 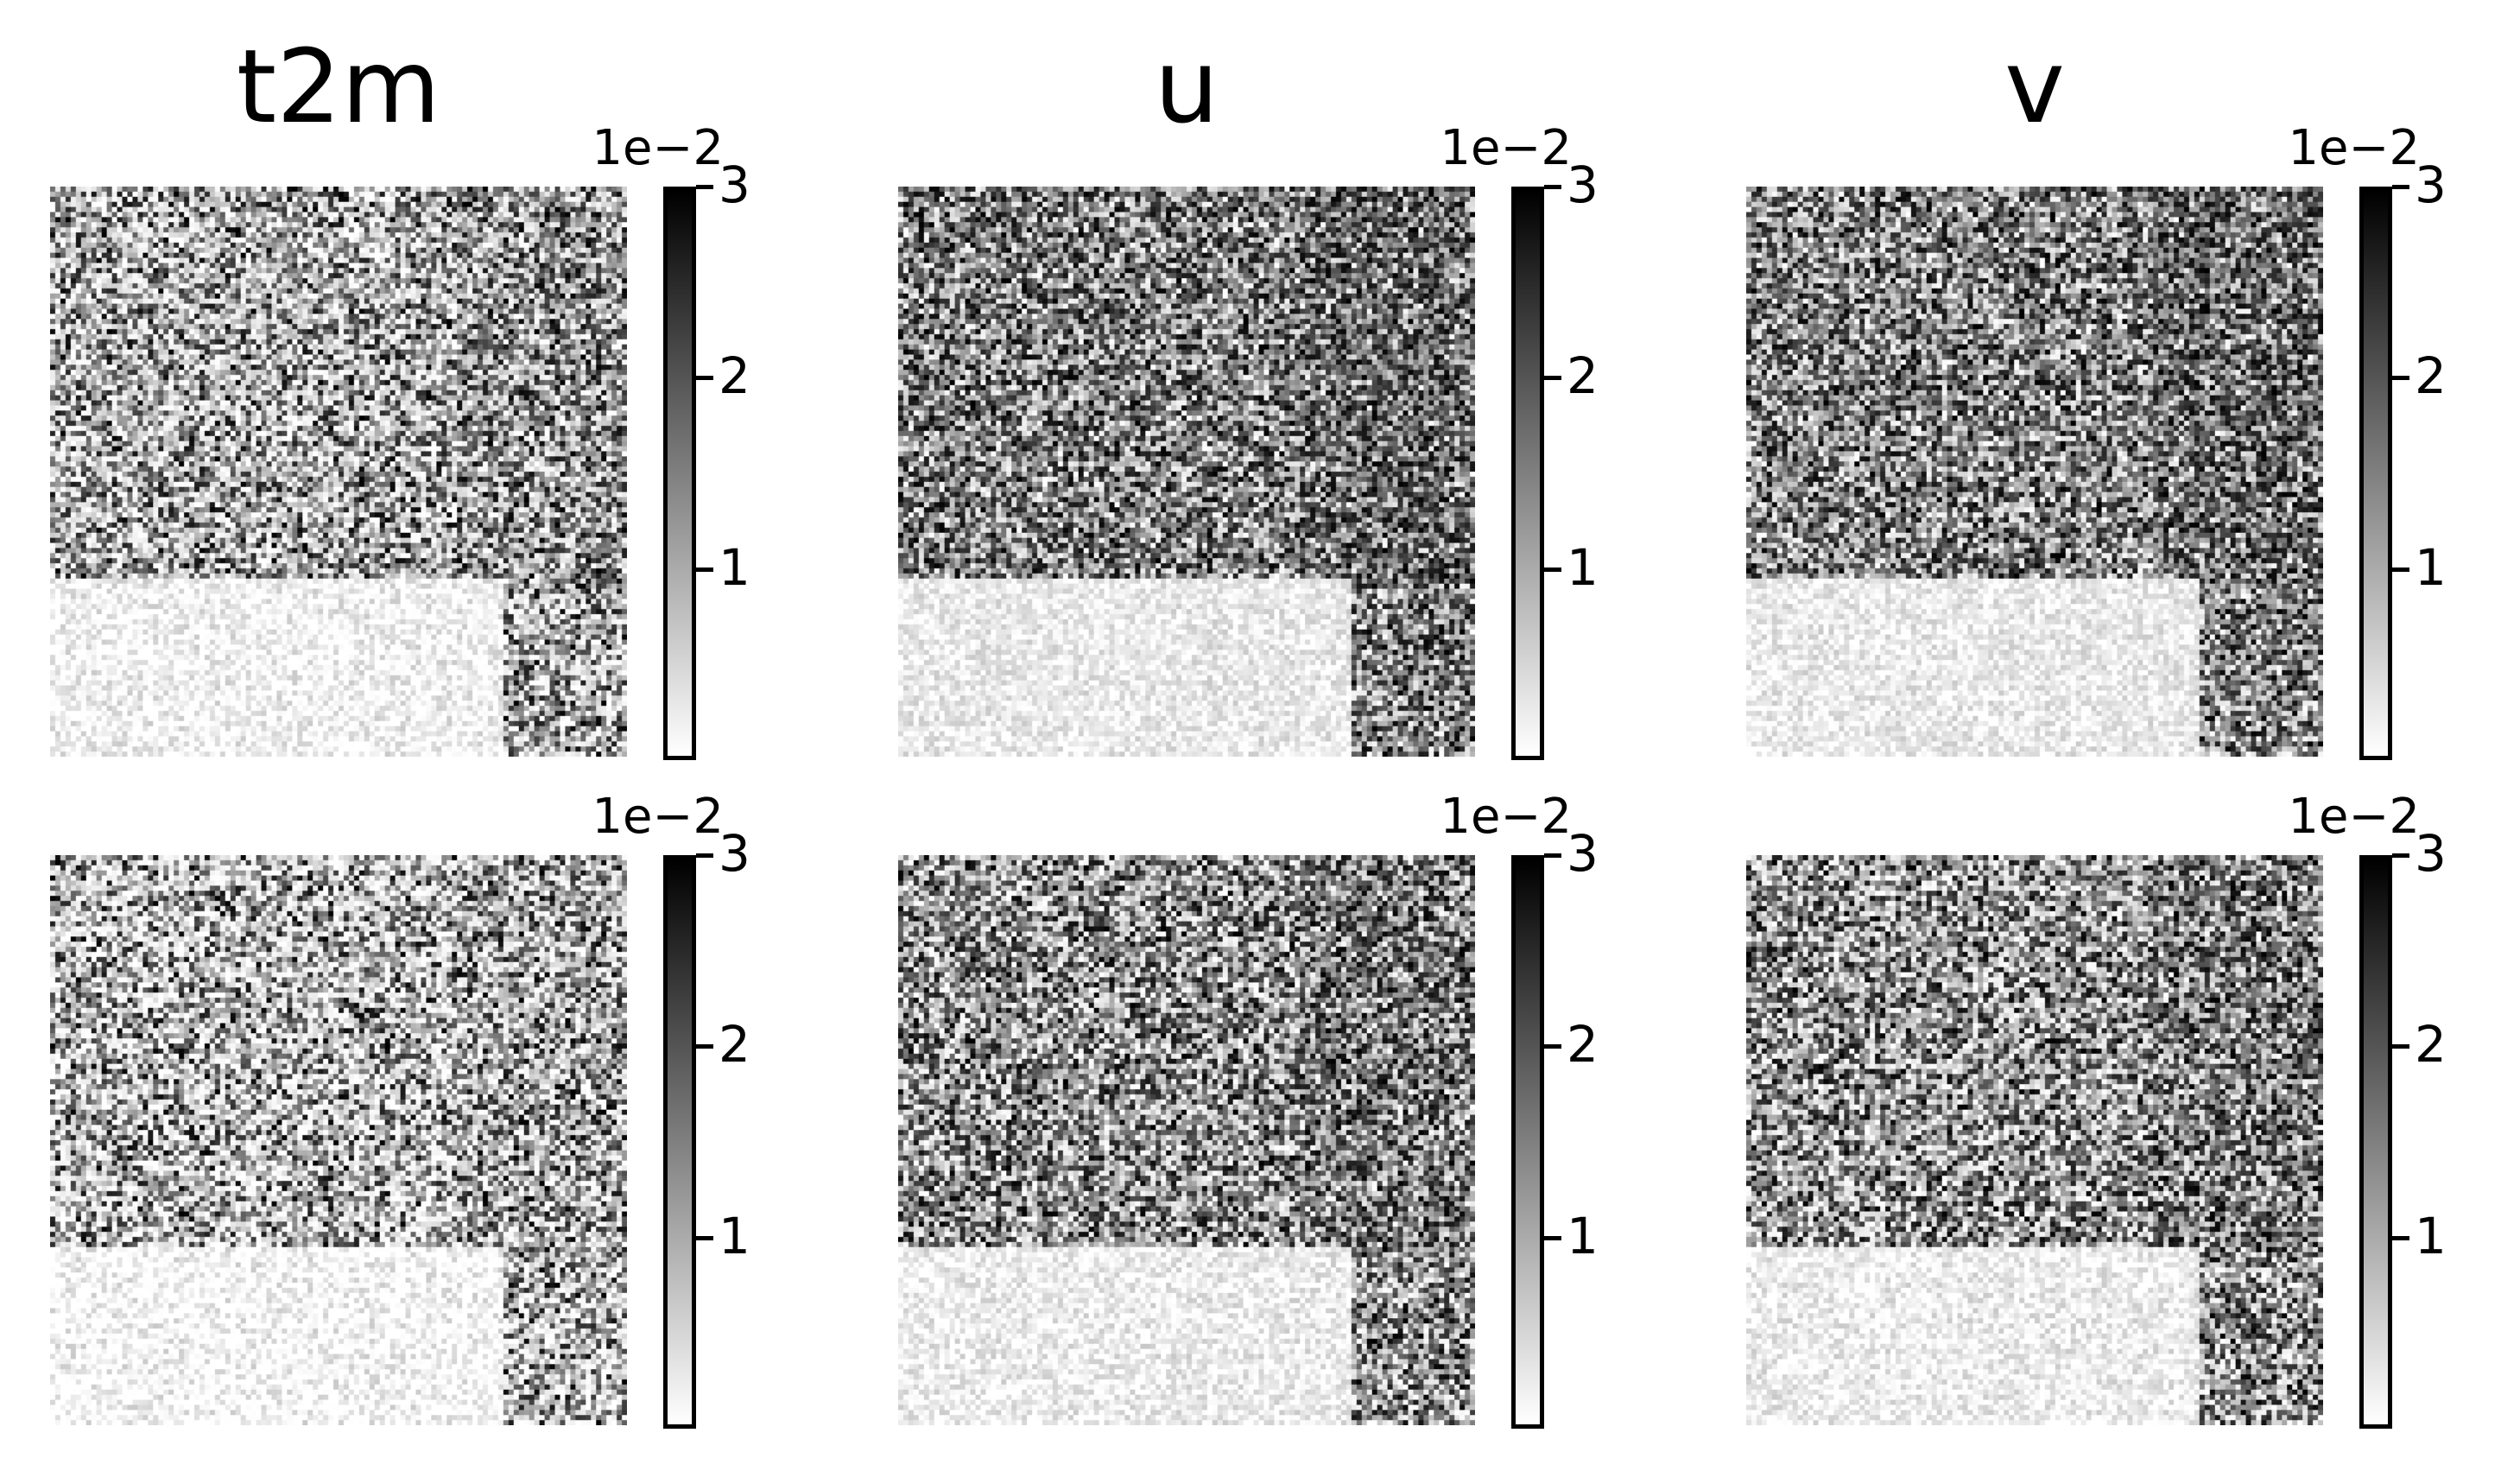 I want to click on heatmap-u-row2, so click(x=1187, y=1140).